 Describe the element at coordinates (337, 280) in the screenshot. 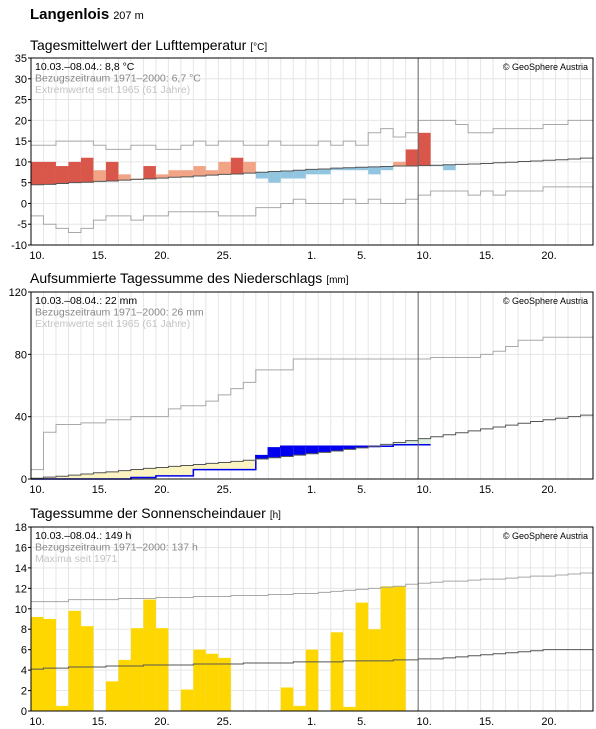

I see `precipitation-unit: [mm]` at that location.